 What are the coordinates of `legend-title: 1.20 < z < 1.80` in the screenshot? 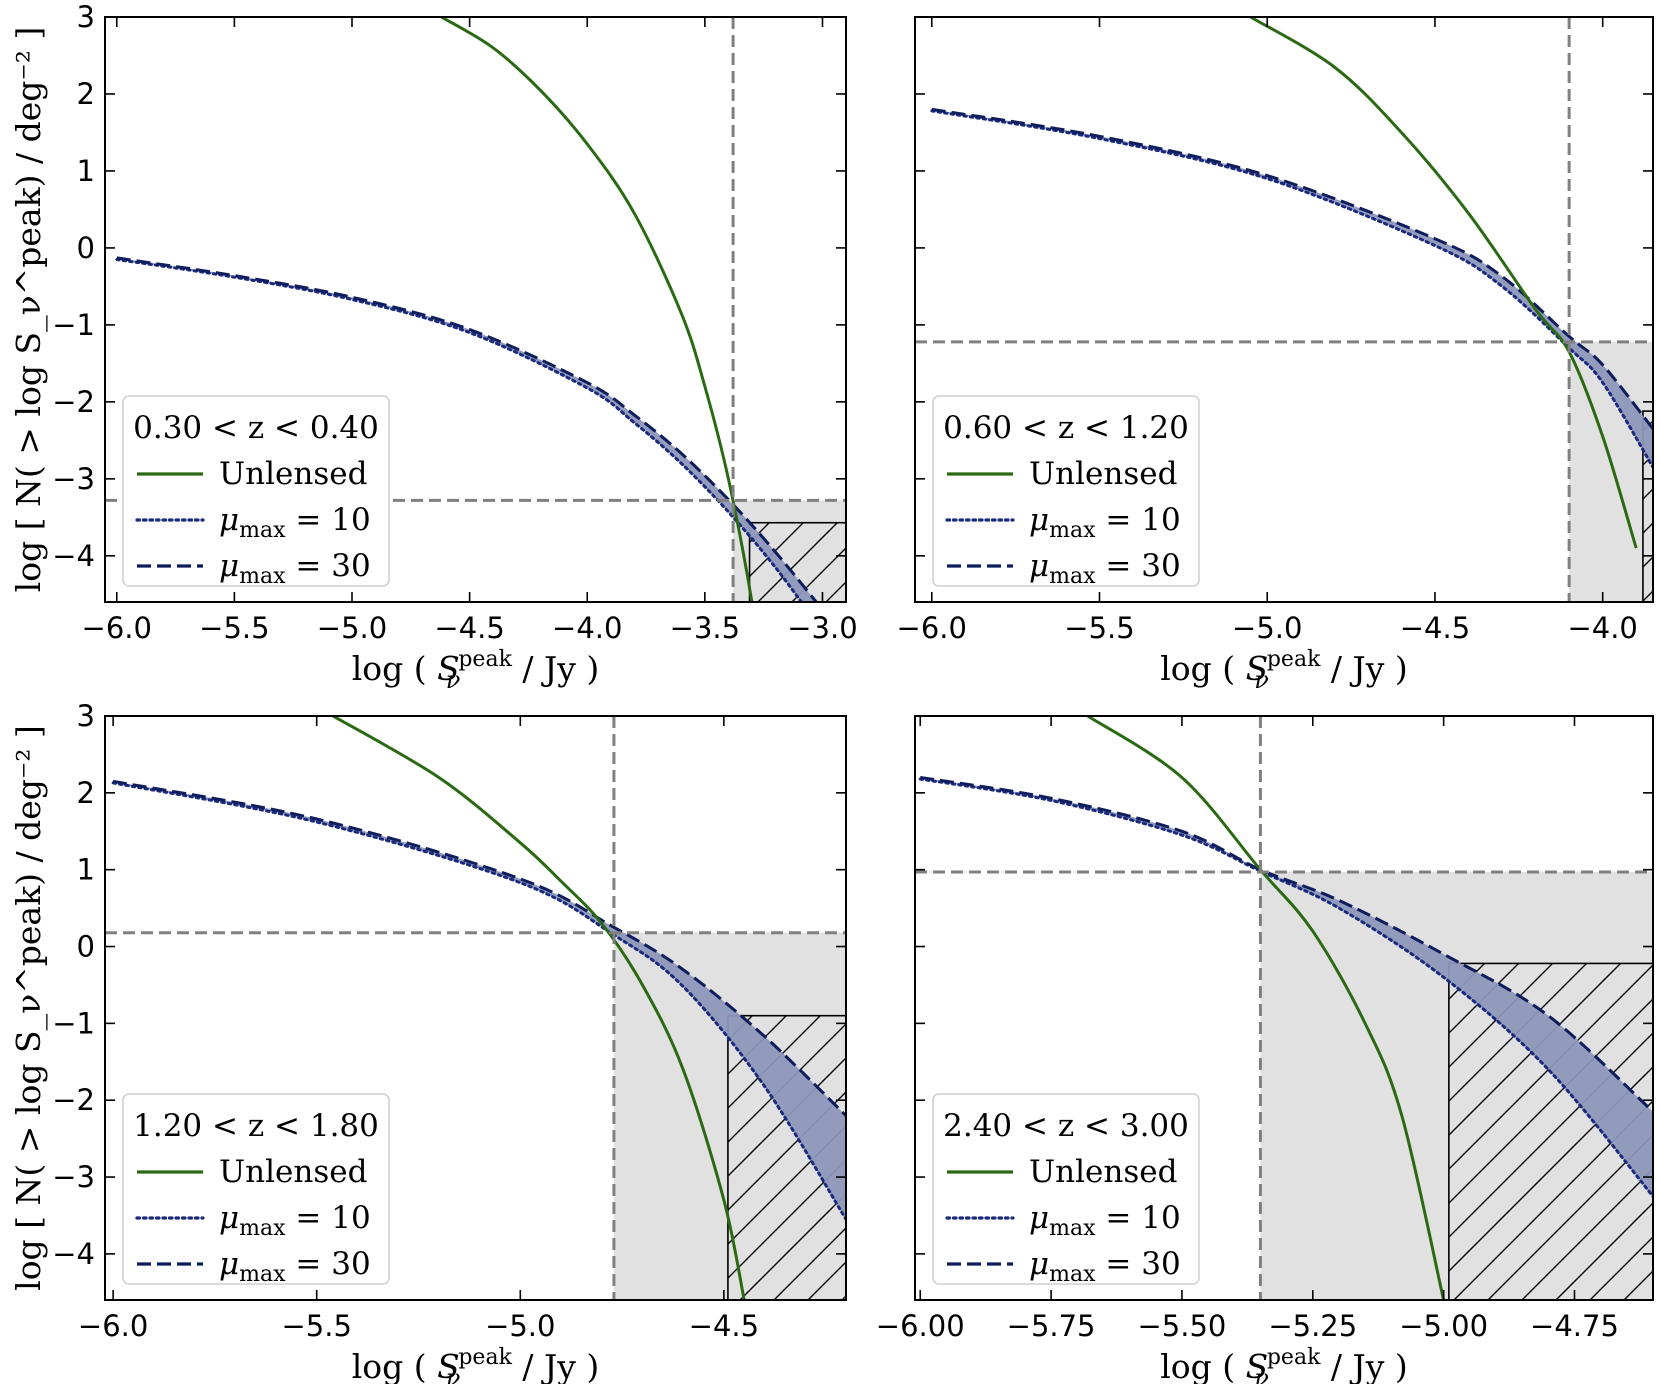 It's located at (256, 1126).